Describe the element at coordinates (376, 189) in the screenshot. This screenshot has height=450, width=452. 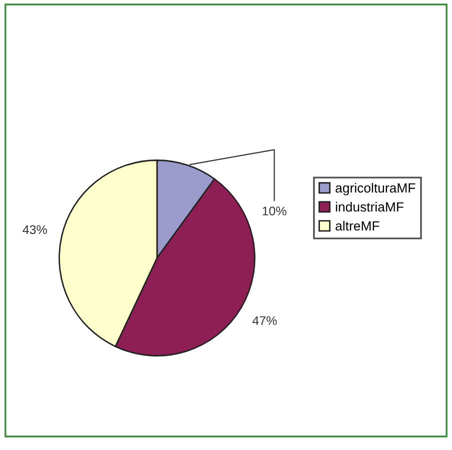
I see `legend-label: agricolturaMF` at that location.